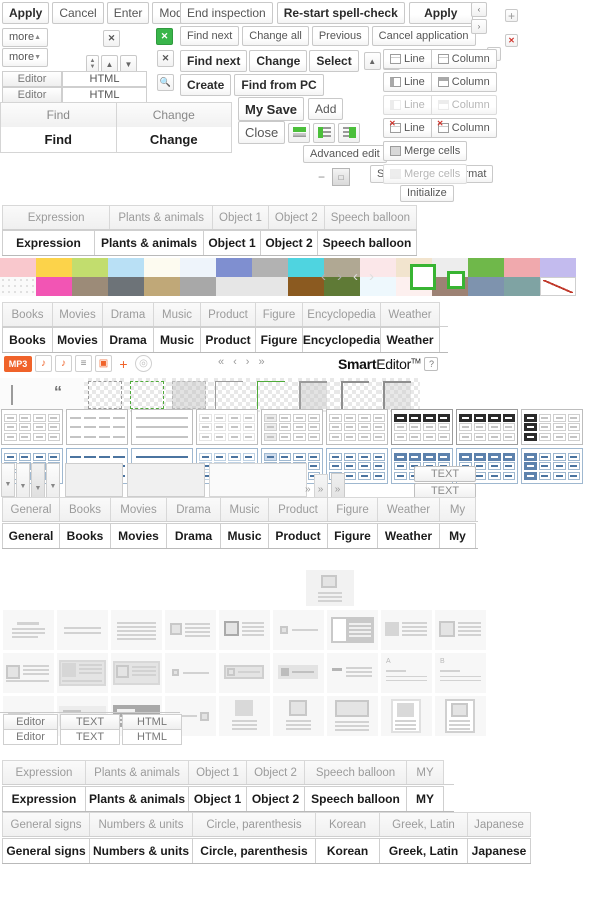  Describe the element at coordinates (423, 824) in the screenshot. I see `tab-signs-greek-latin: Greek, Latin` at that location.